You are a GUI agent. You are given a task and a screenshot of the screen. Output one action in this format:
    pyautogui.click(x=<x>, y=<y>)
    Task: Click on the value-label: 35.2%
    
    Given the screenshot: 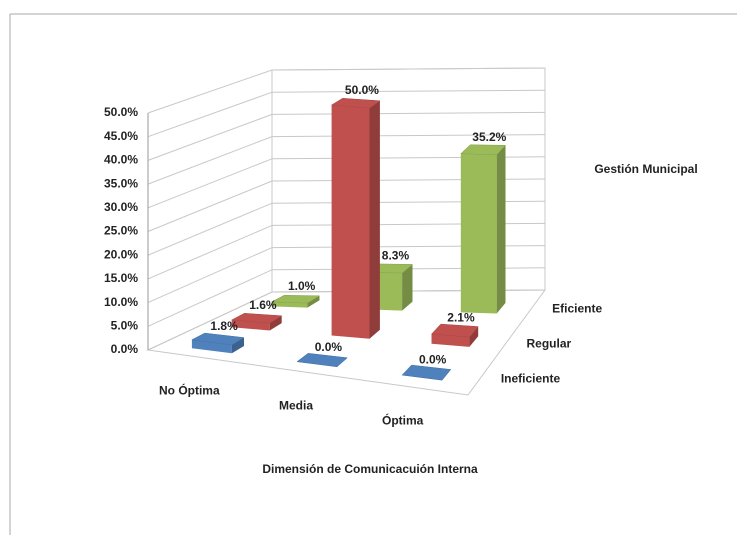 What is the action you would take?
    pyautogui.click(x=489, y=137)
    